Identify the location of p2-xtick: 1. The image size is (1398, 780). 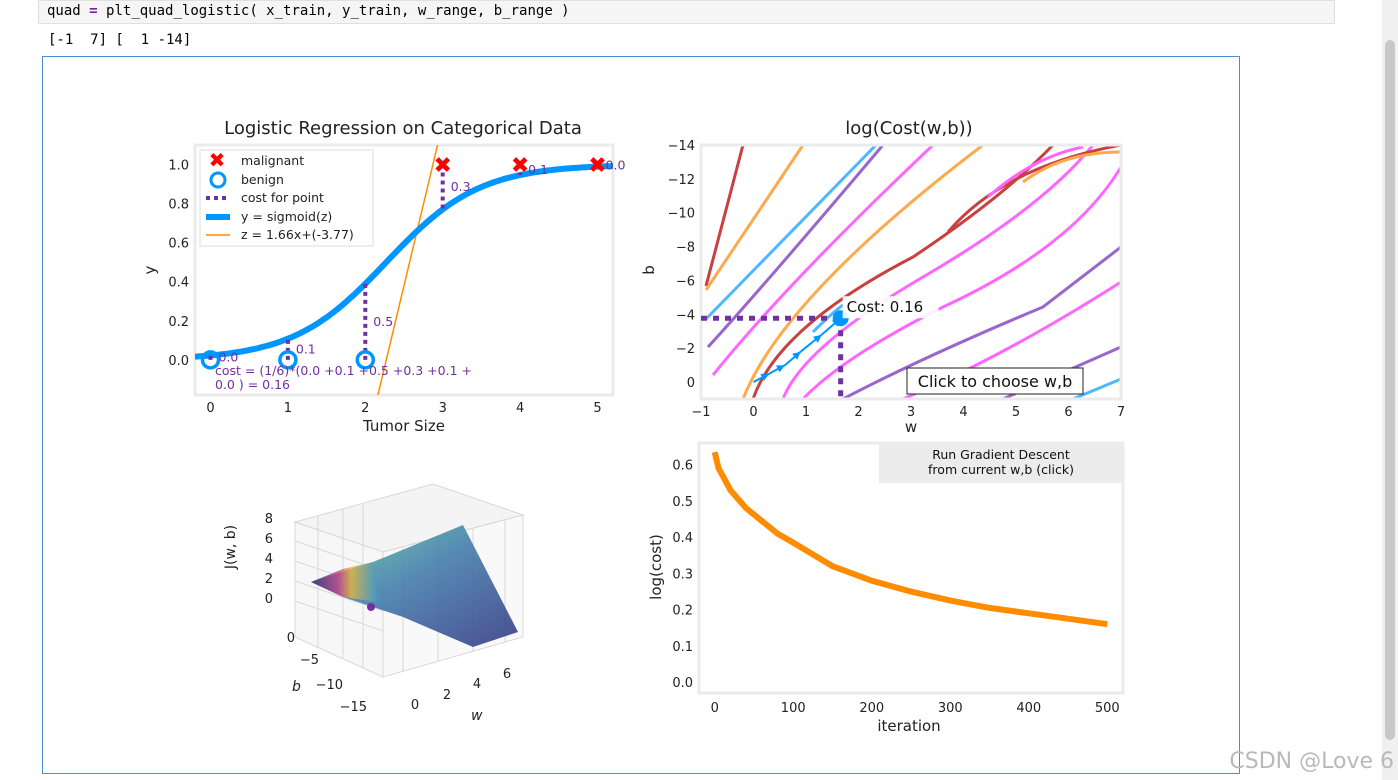
(806, 412).